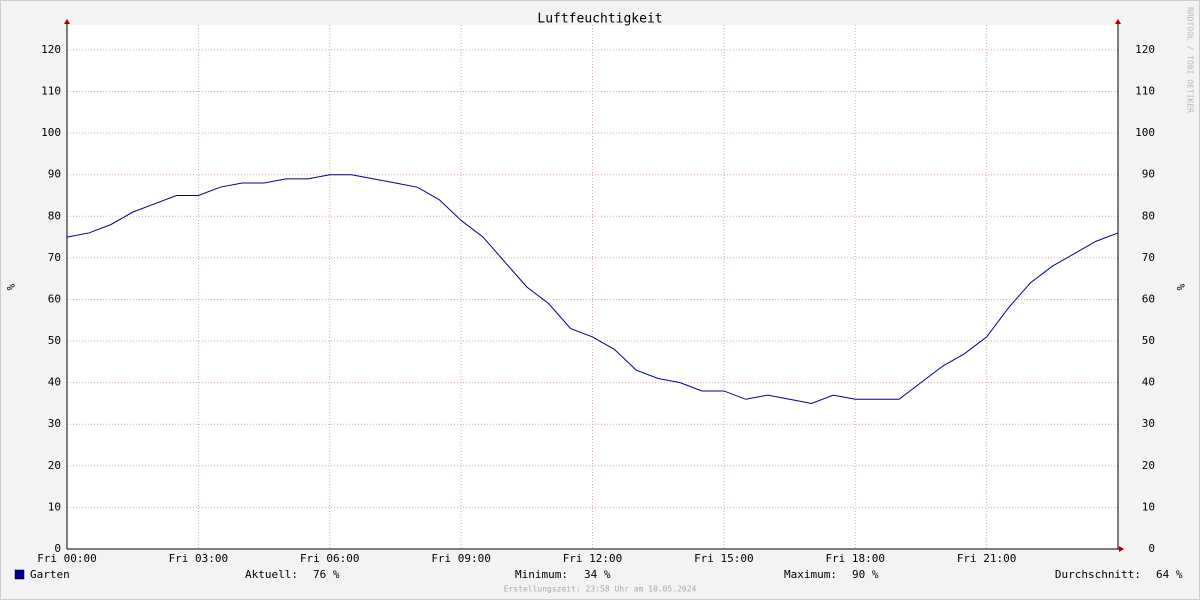  I want to click on y-tick-label: 50, so click(54, 340).